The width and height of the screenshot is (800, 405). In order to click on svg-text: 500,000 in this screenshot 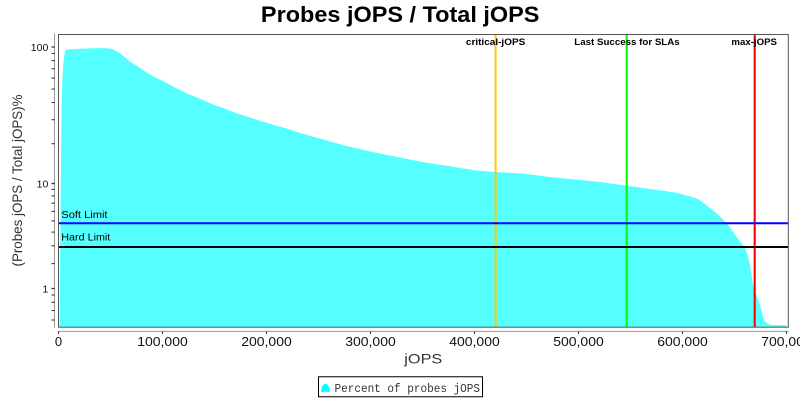, I will do `click(578, 341)`.